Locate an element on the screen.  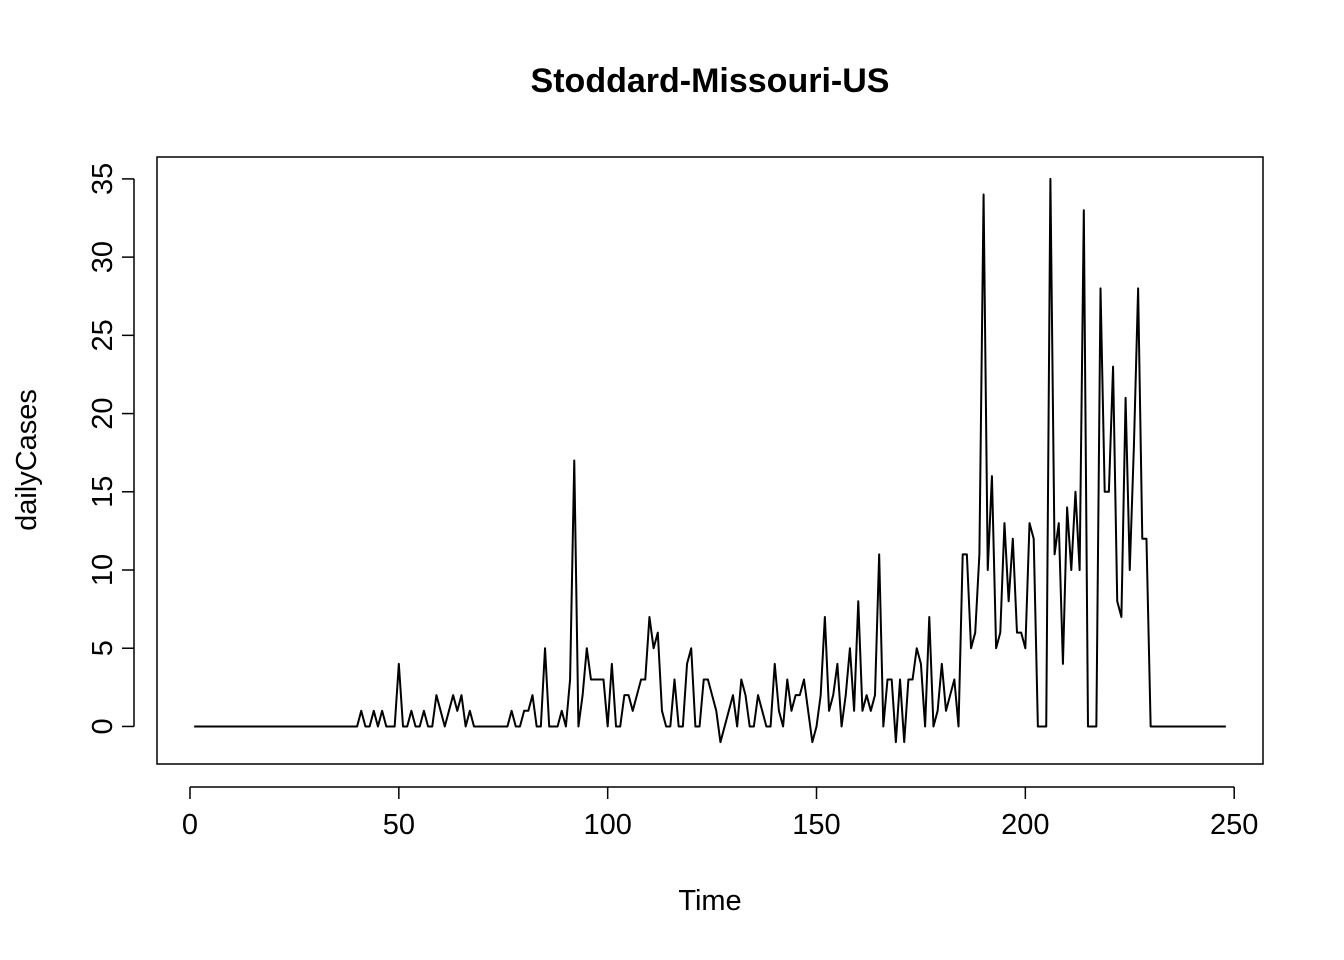
y-tick-label: 15 is located at coordinates (103, 492).